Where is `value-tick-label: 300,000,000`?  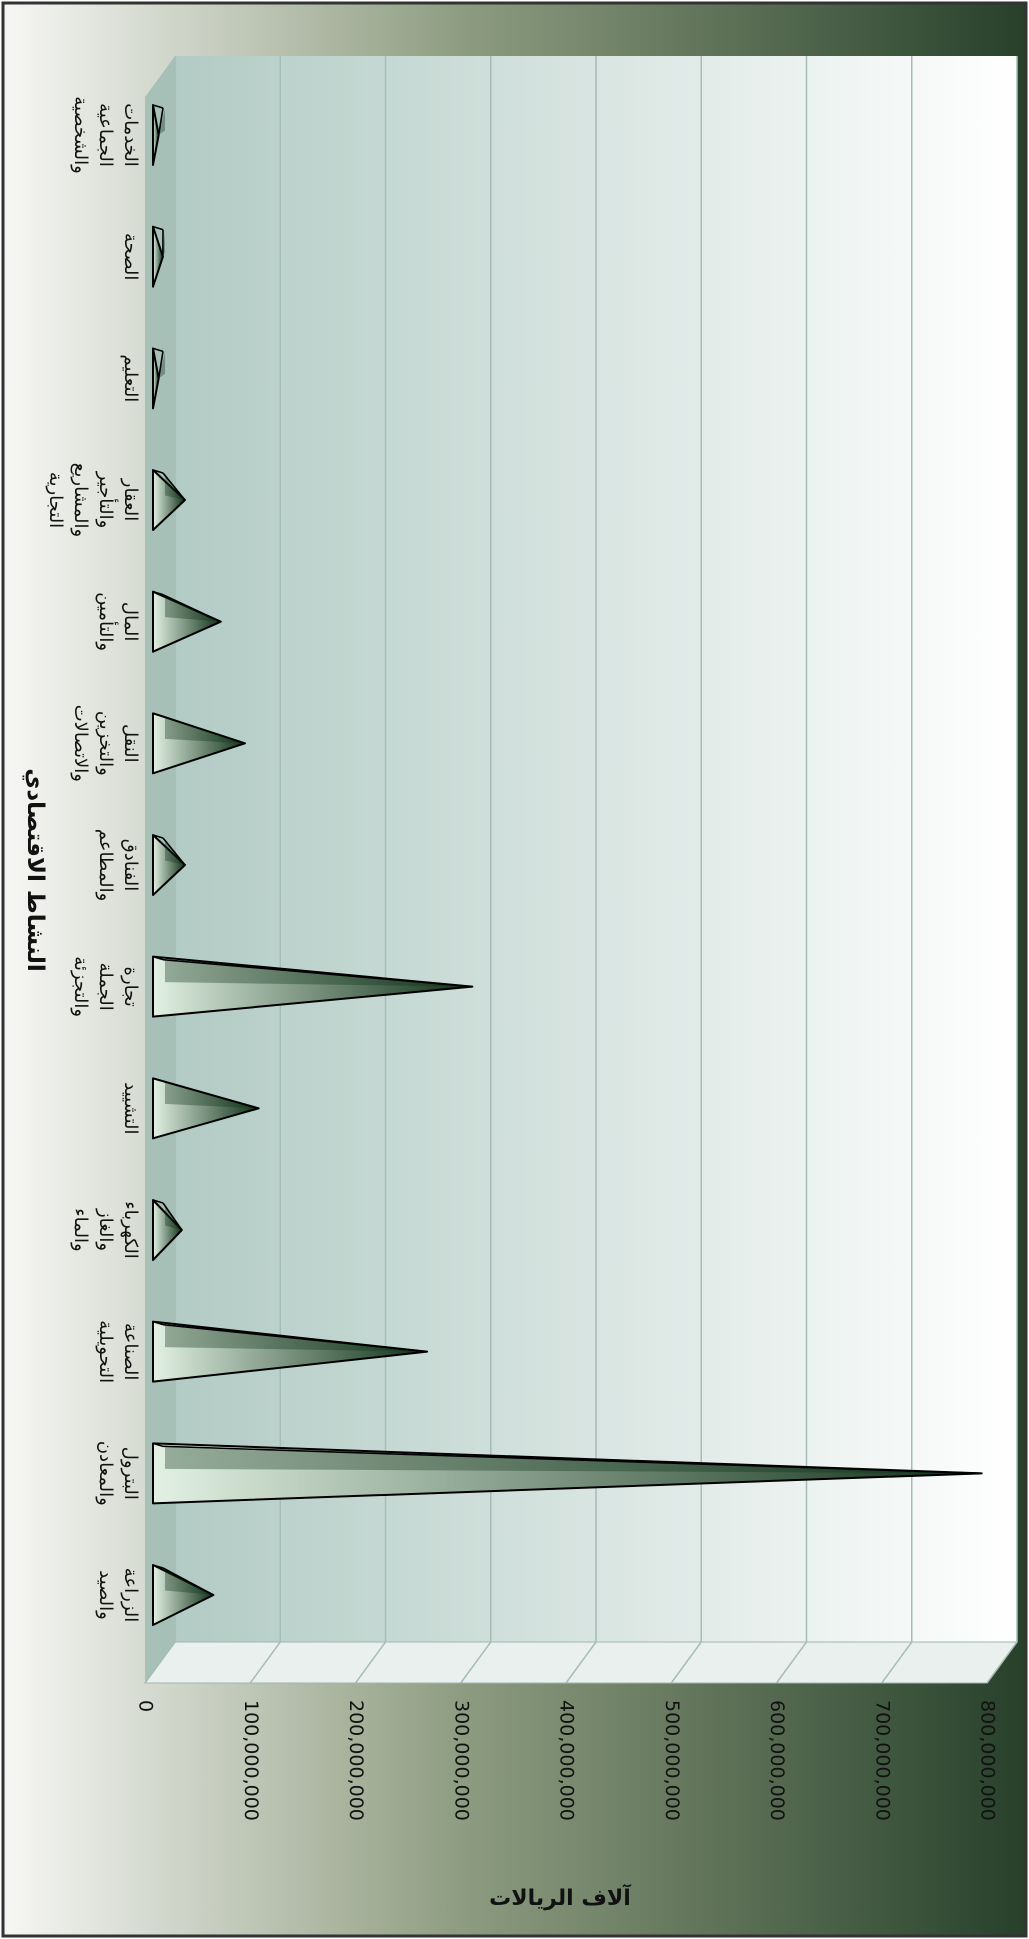
value-tick-label: 300,000,000 is located at coordinates (461, 1760).